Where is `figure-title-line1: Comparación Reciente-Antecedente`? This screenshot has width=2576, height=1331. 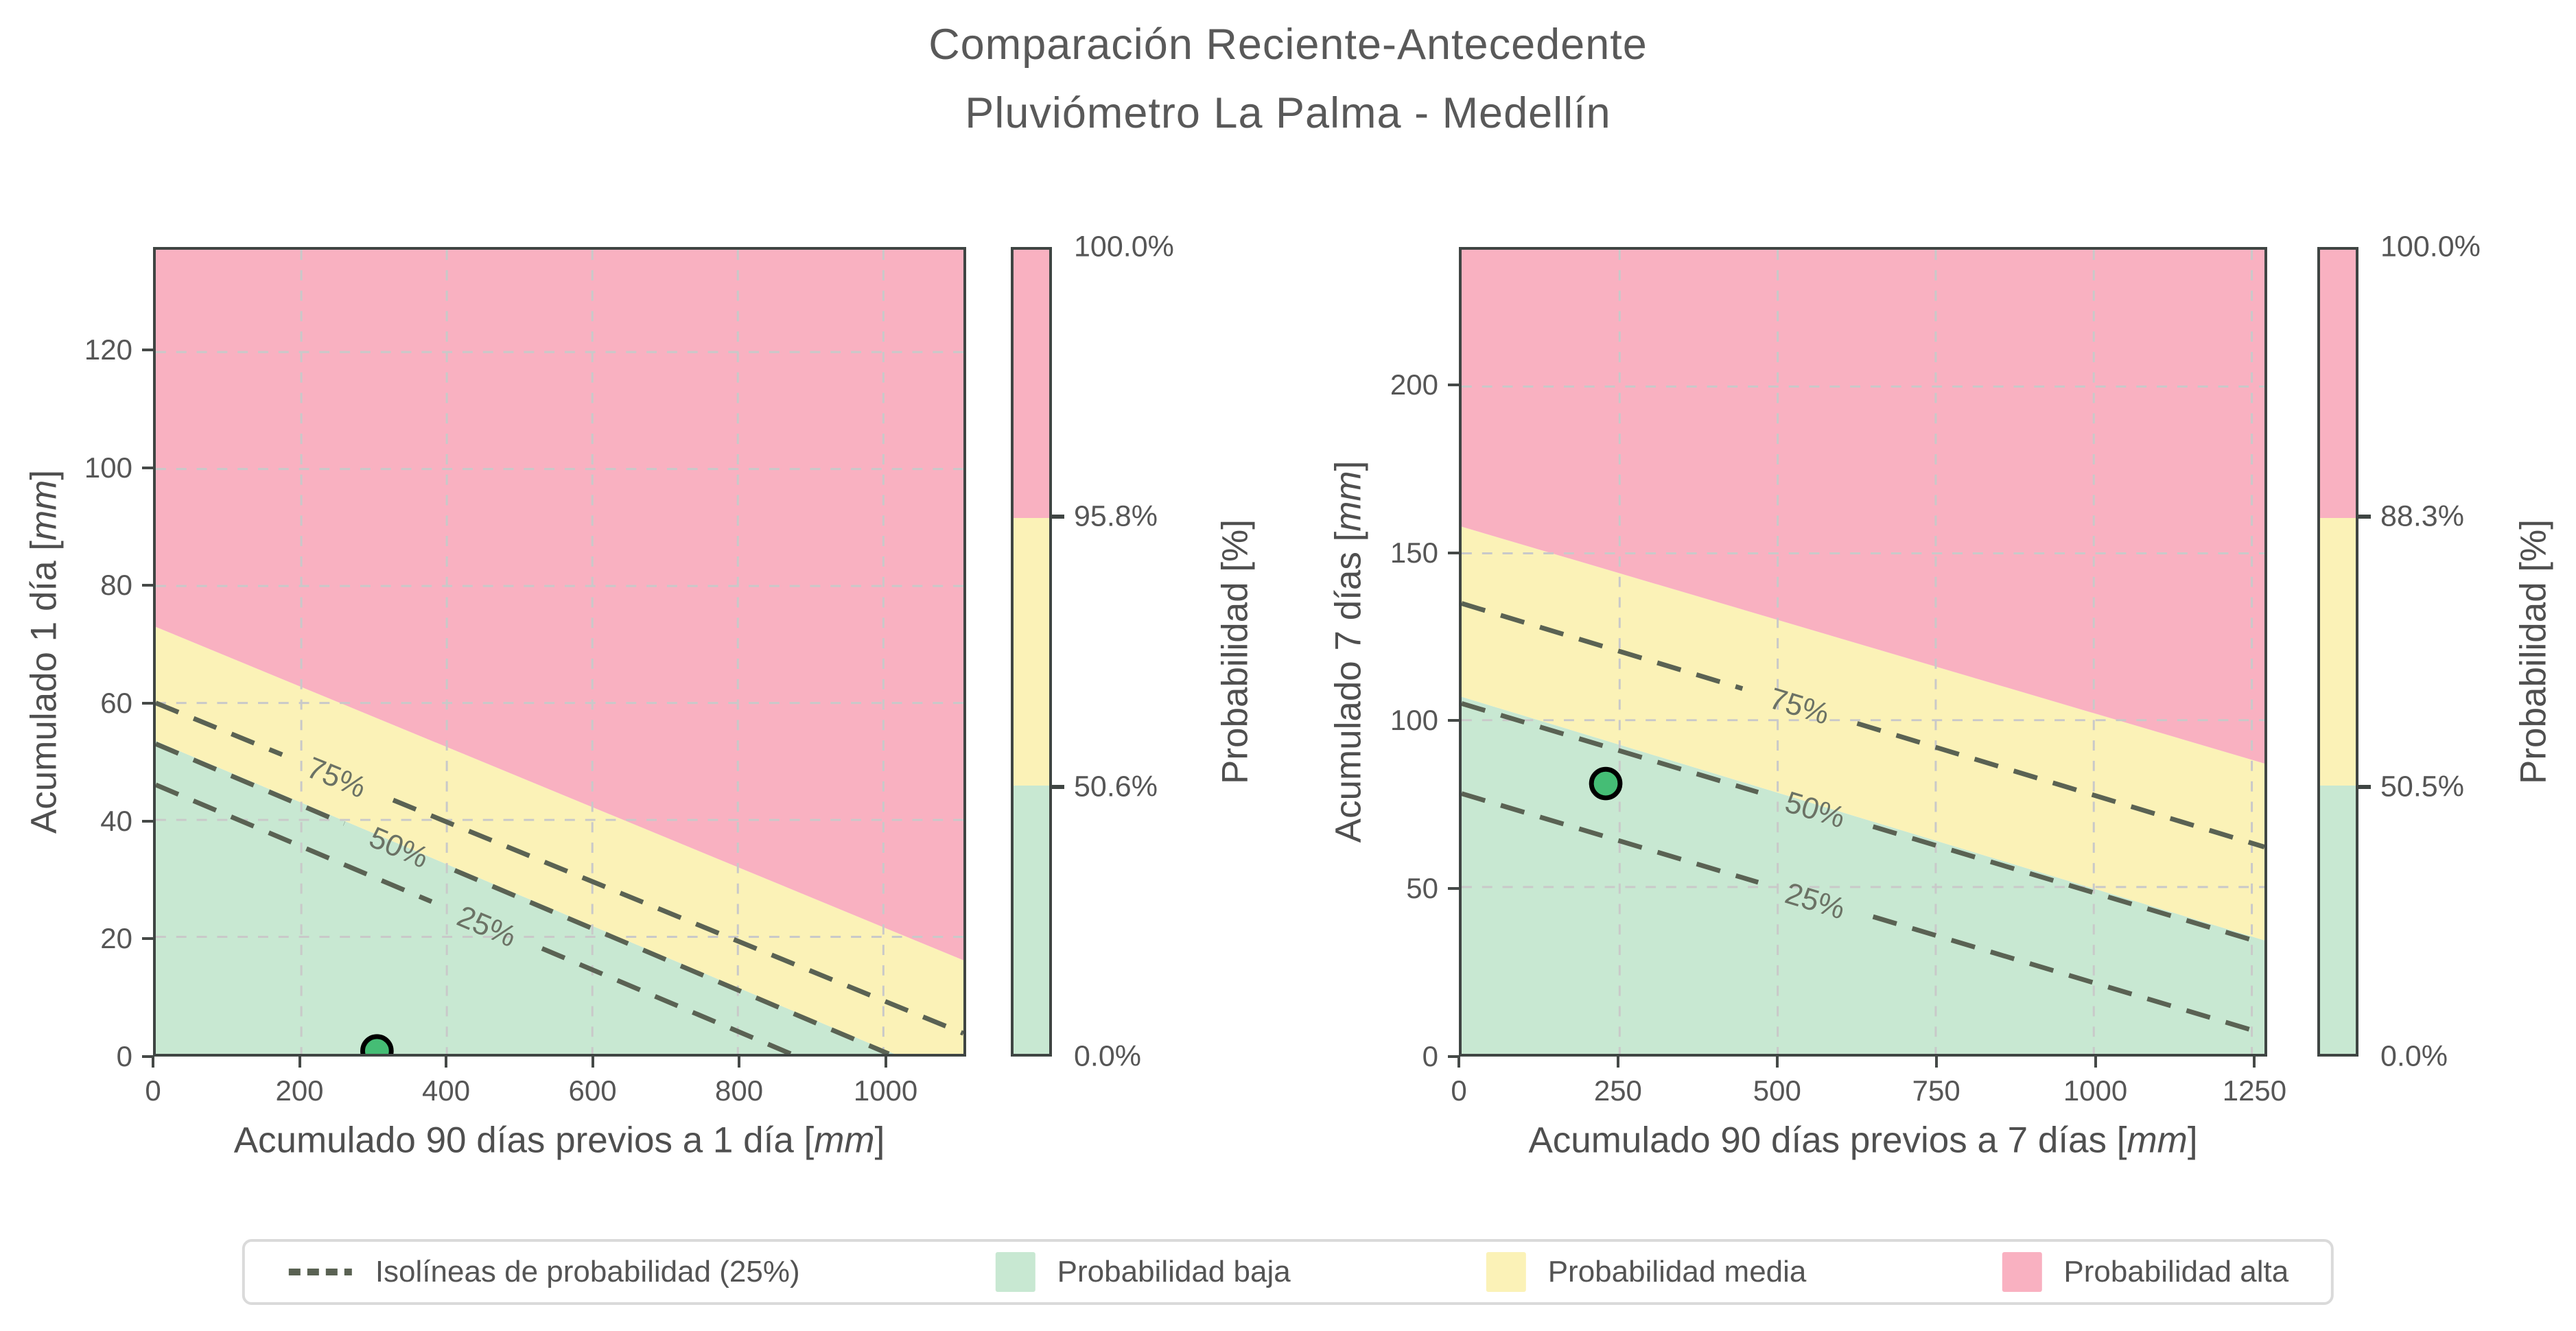 figure-title-line1: Comparación Reciente-Antecedente is located at coordinates (1288, 45).